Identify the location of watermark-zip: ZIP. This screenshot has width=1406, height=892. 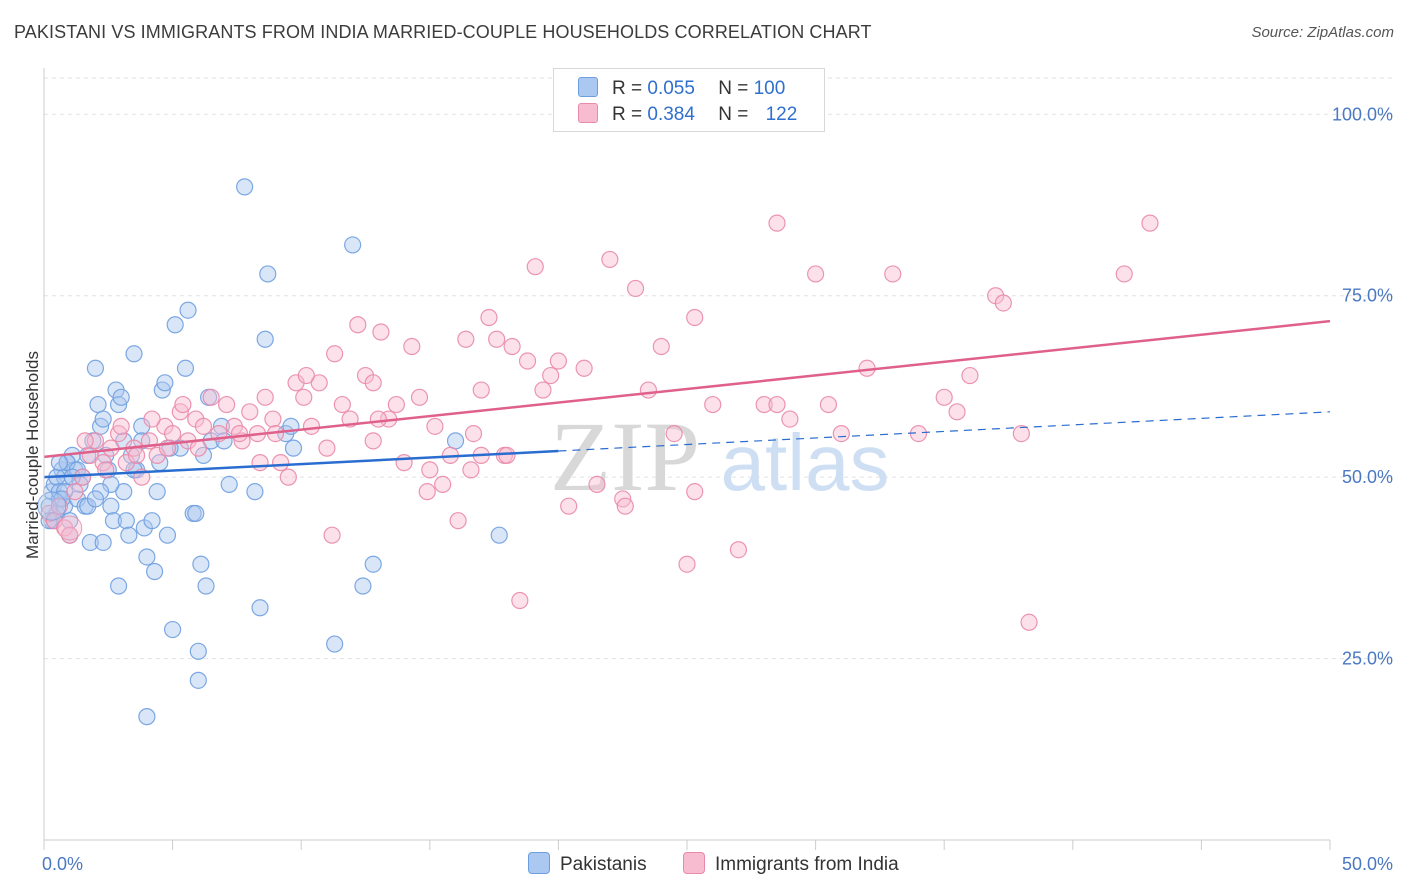
(625, 456).